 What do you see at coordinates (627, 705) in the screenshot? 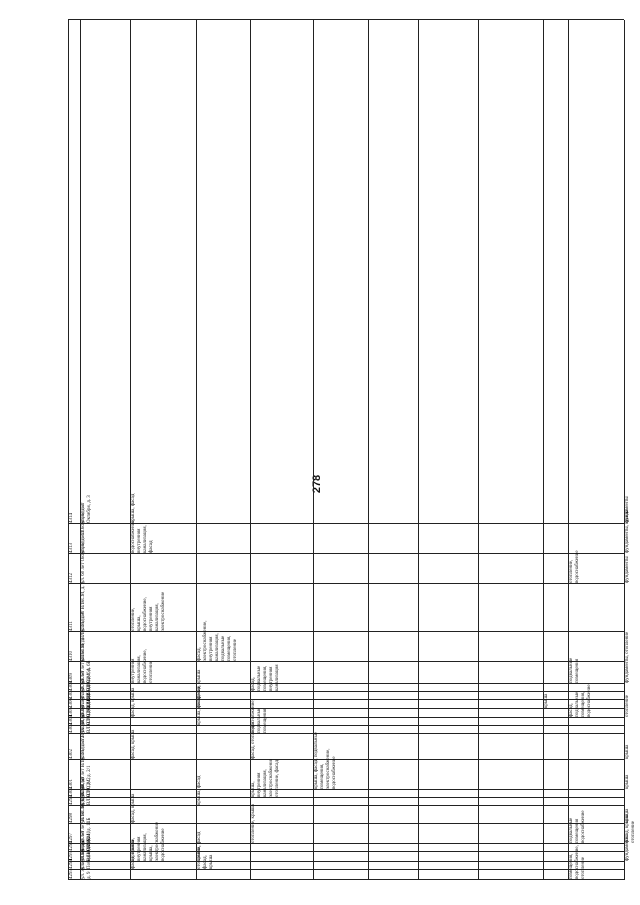
I see `table-cell-c10: отопление` at bounding box center [627, 705].